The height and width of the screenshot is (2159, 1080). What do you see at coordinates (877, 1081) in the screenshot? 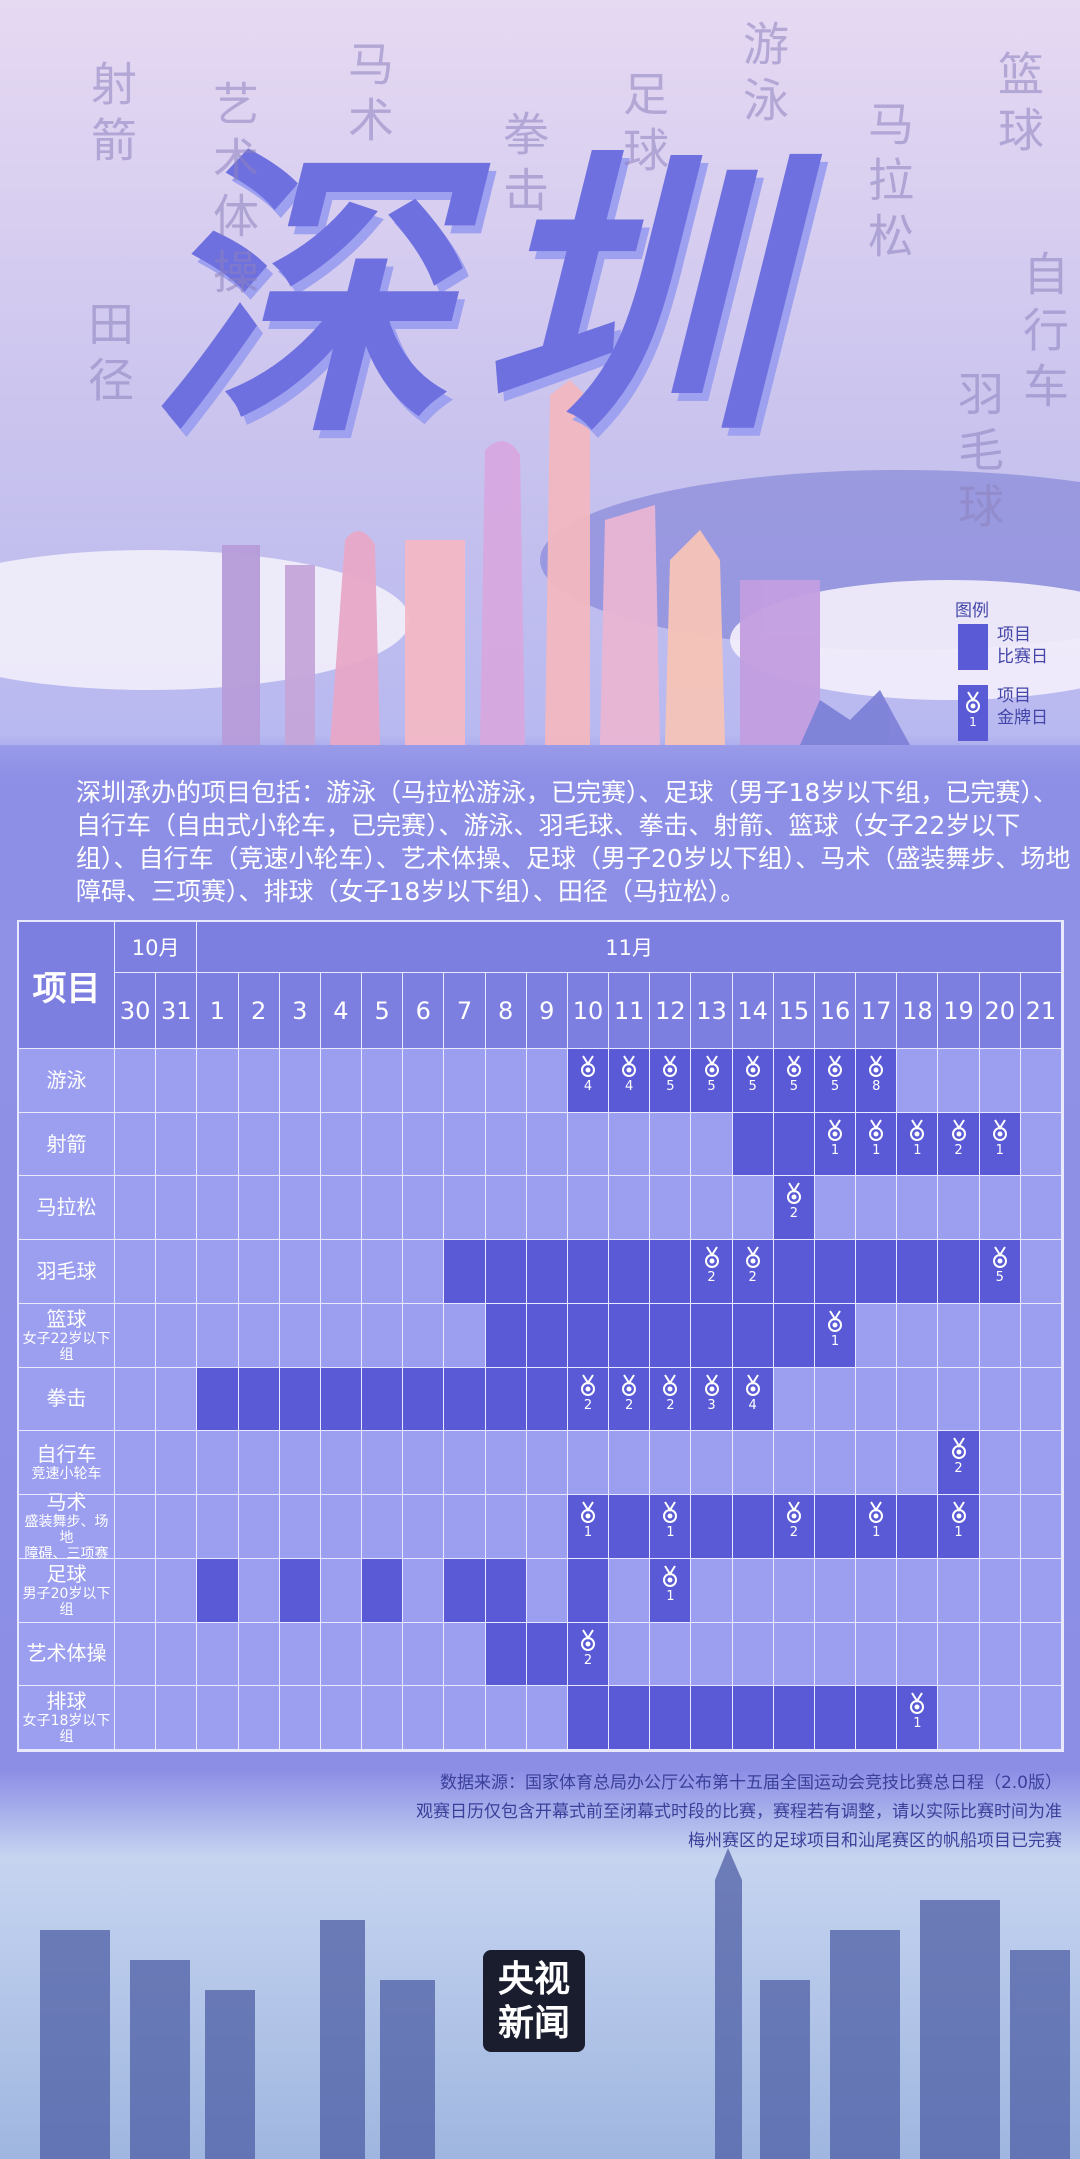
I see `gold-medal-day-cell: 8` at bounding box center [877, 1081].